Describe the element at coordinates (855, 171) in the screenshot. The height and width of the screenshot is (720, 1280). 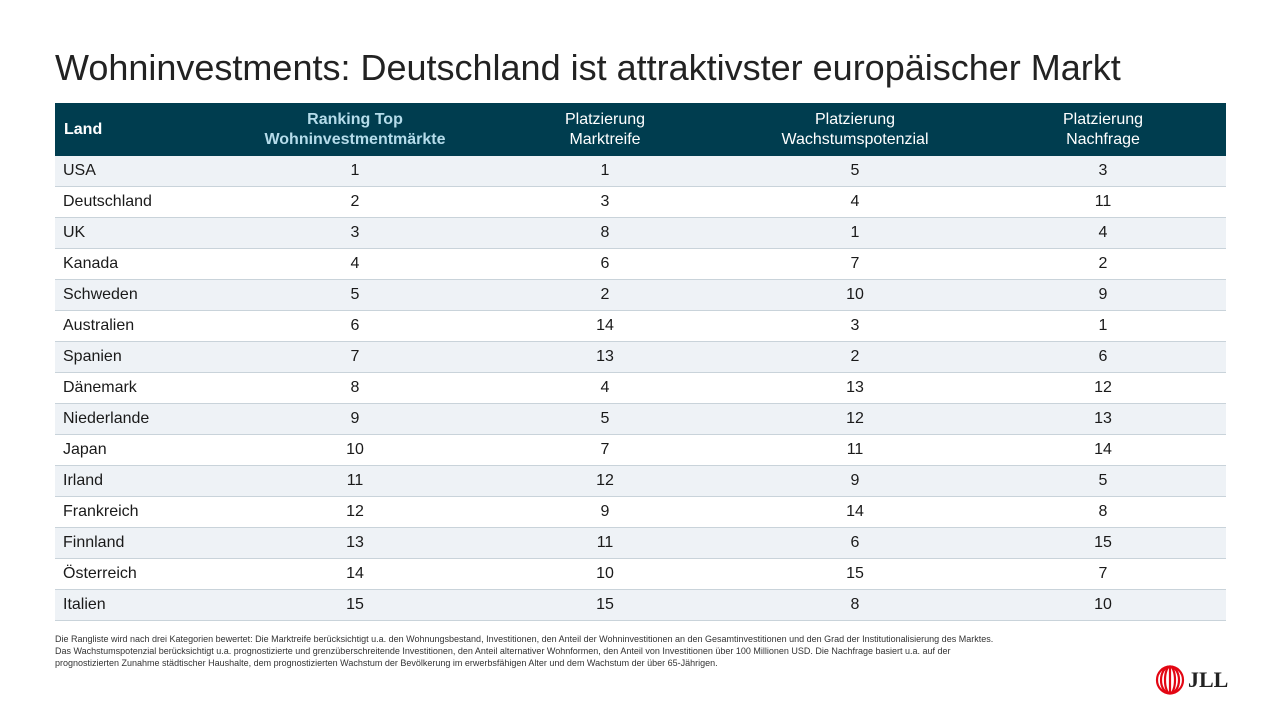
I see `cell-wachstum: 5` at that location.